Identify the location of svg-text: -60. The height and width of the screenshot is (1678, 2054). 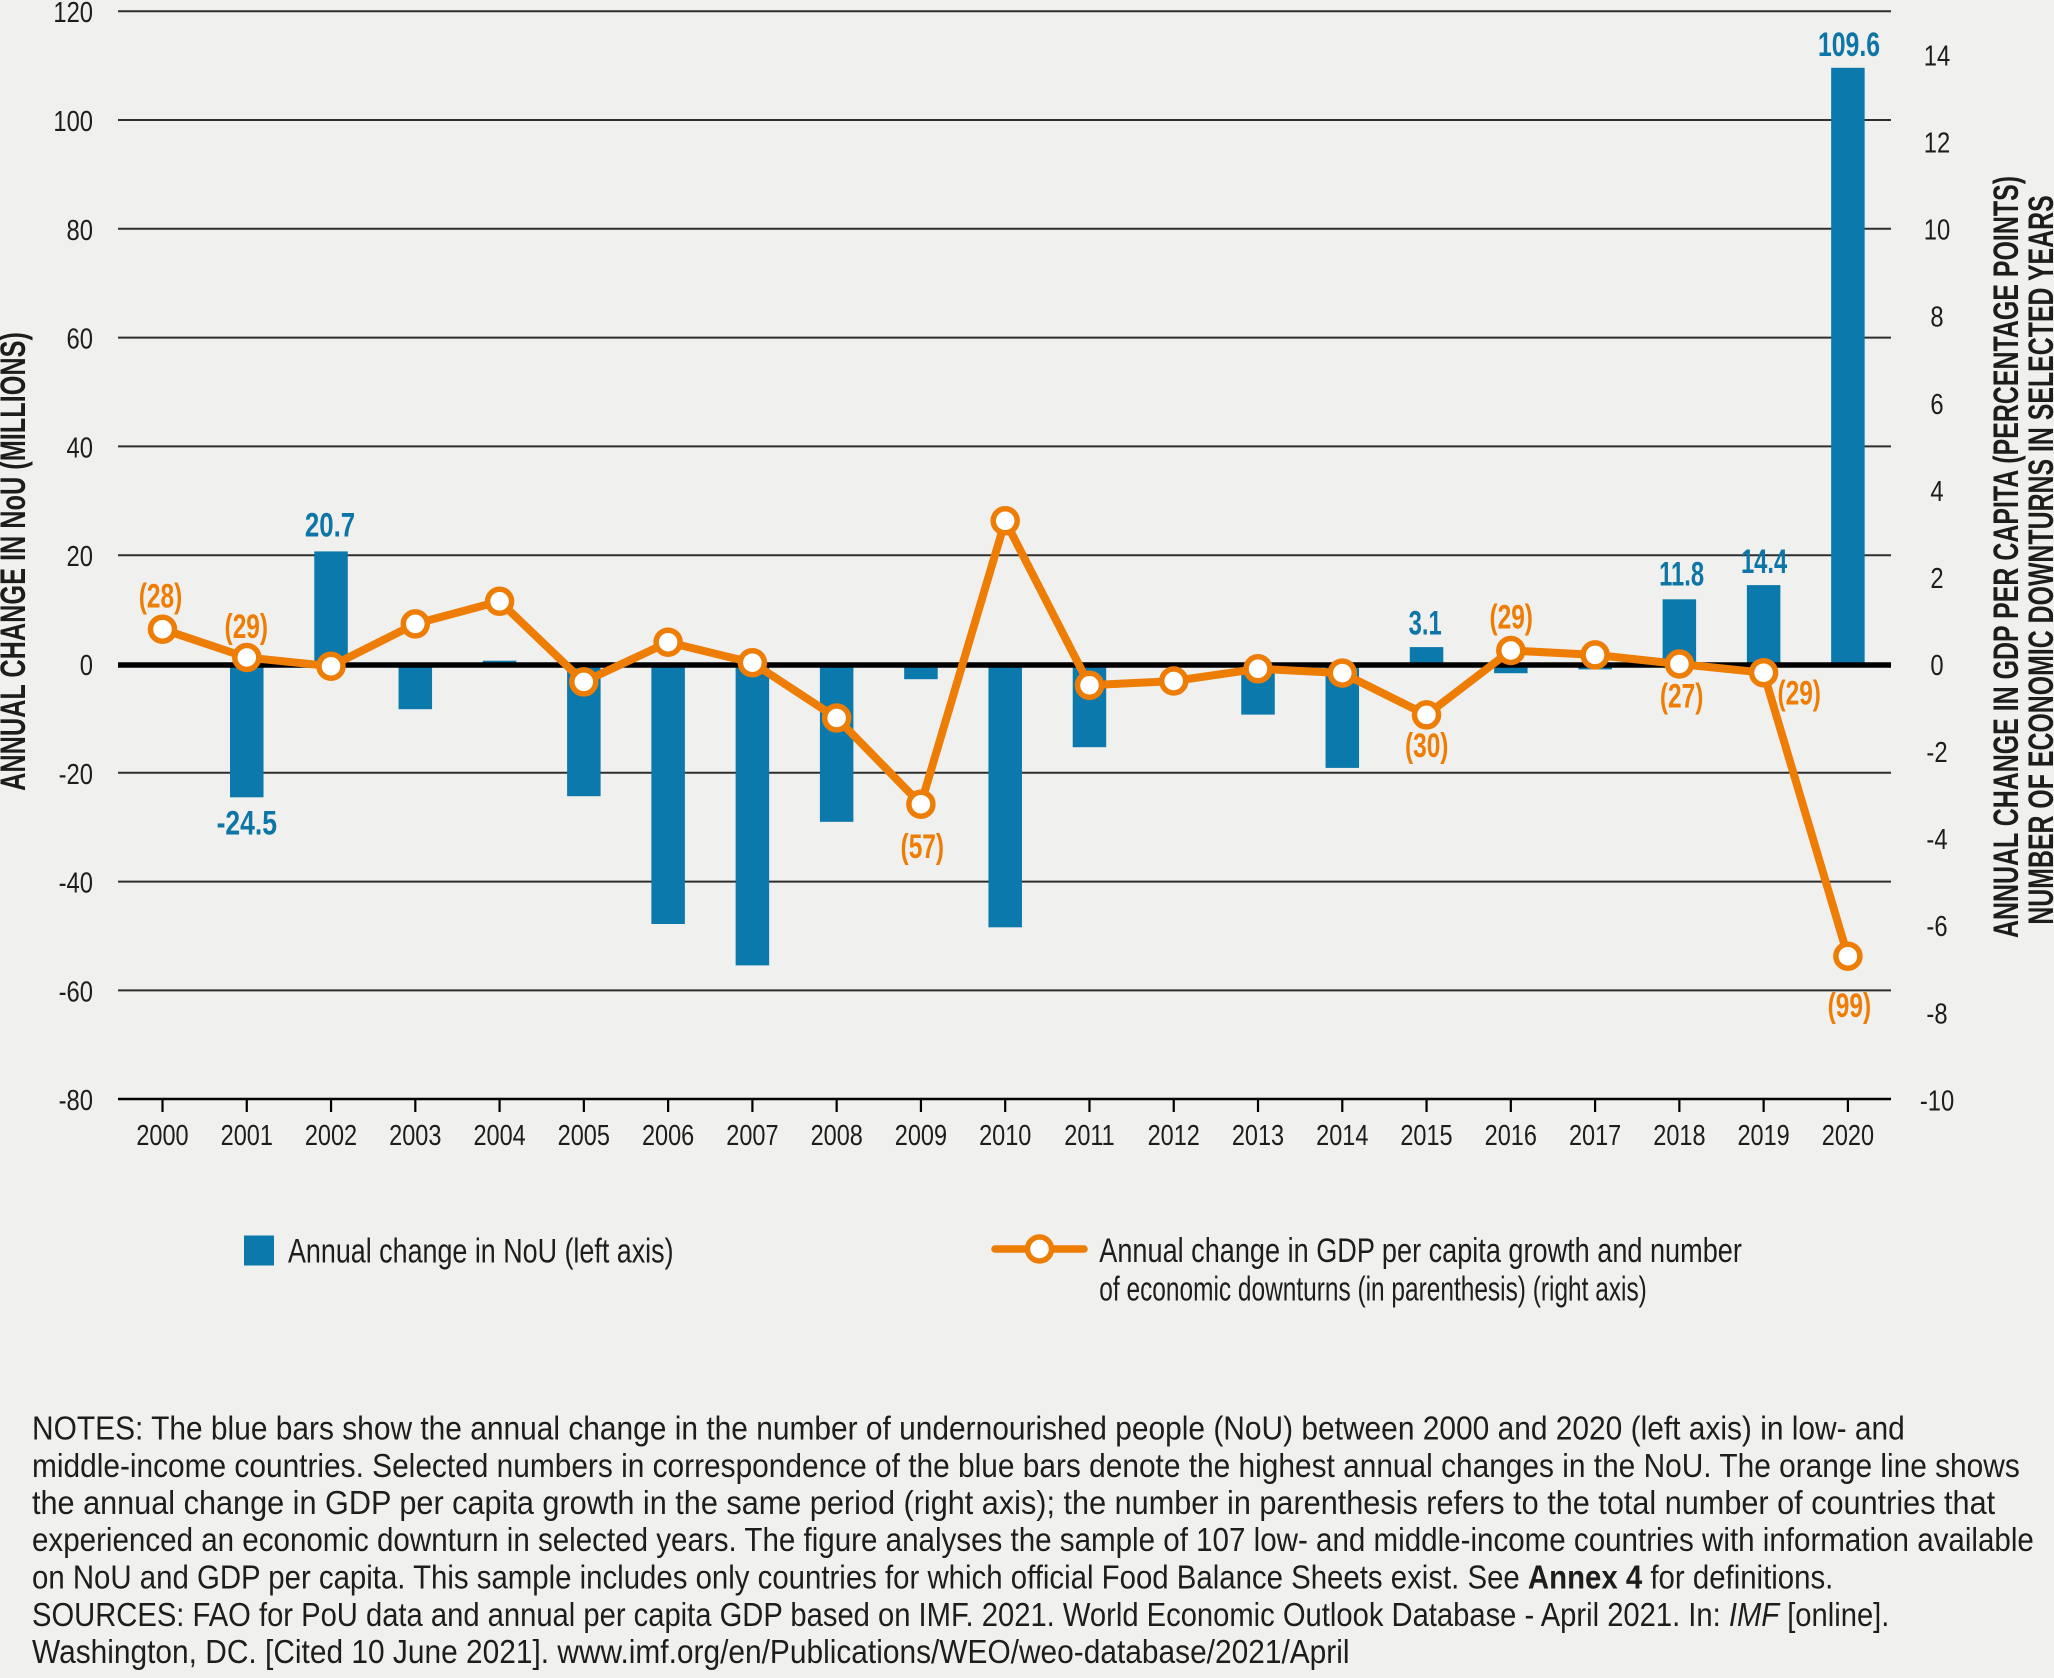
(76, 991).